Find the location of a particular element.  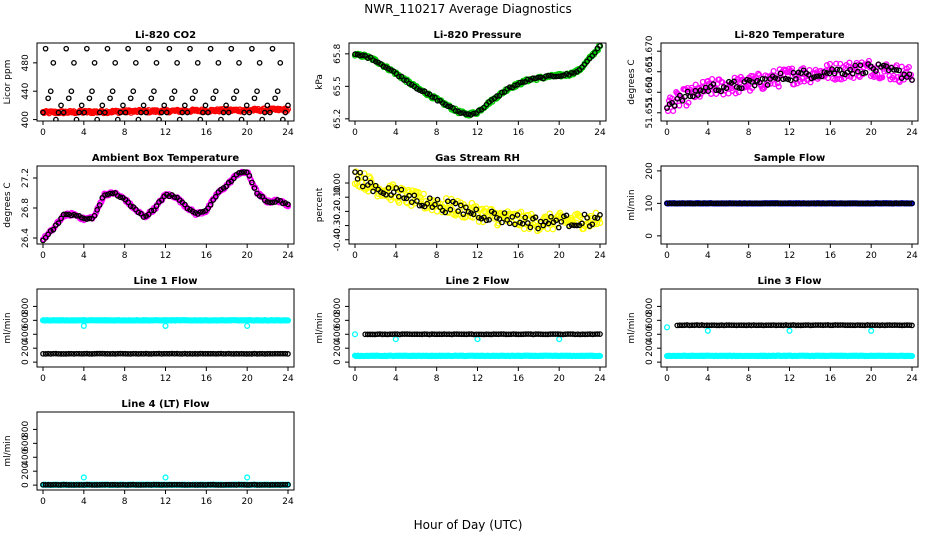

plot-area is located at coordinates (789, 341).